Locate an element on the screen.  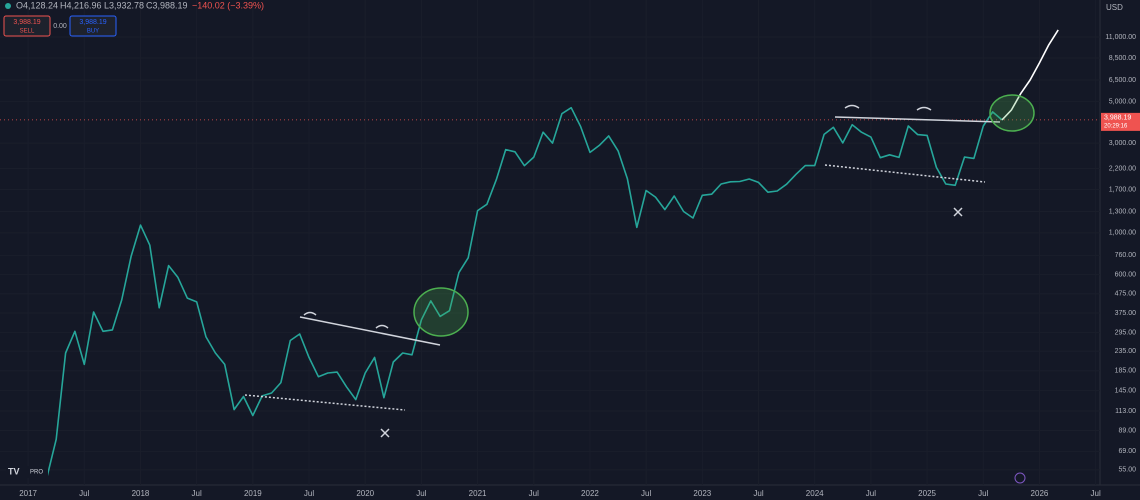
ohlc-low: L3,932.78 is located at coordinates (124, 5).